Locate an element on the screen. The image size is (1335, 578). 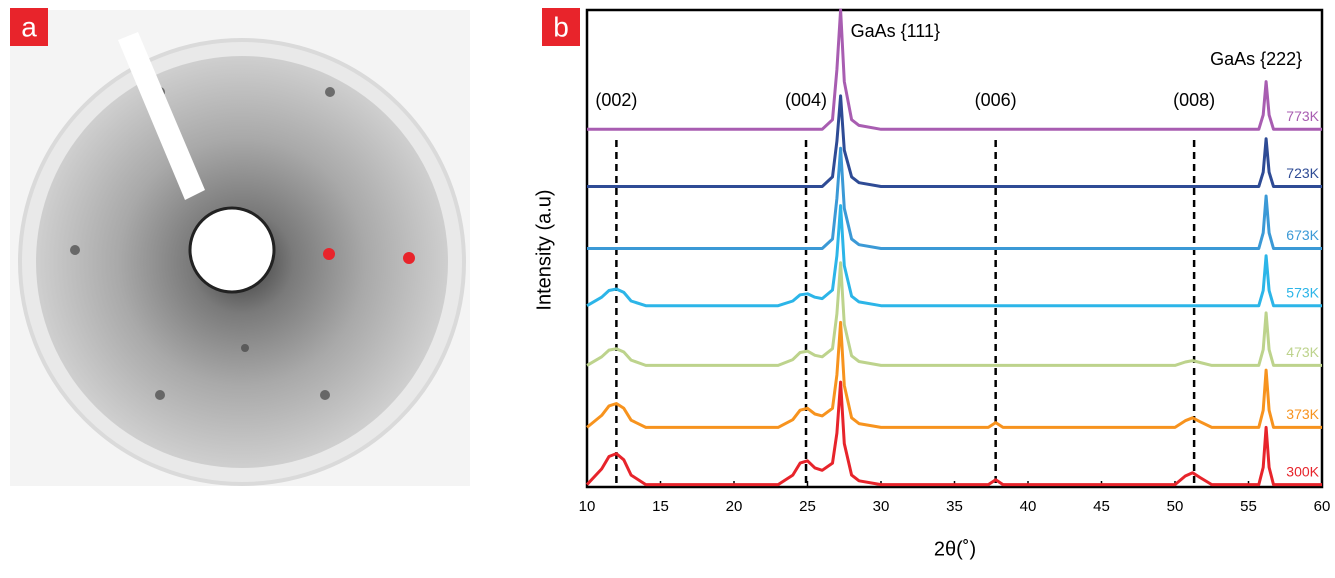
panel-label: b is located at coordinates (561, 26).